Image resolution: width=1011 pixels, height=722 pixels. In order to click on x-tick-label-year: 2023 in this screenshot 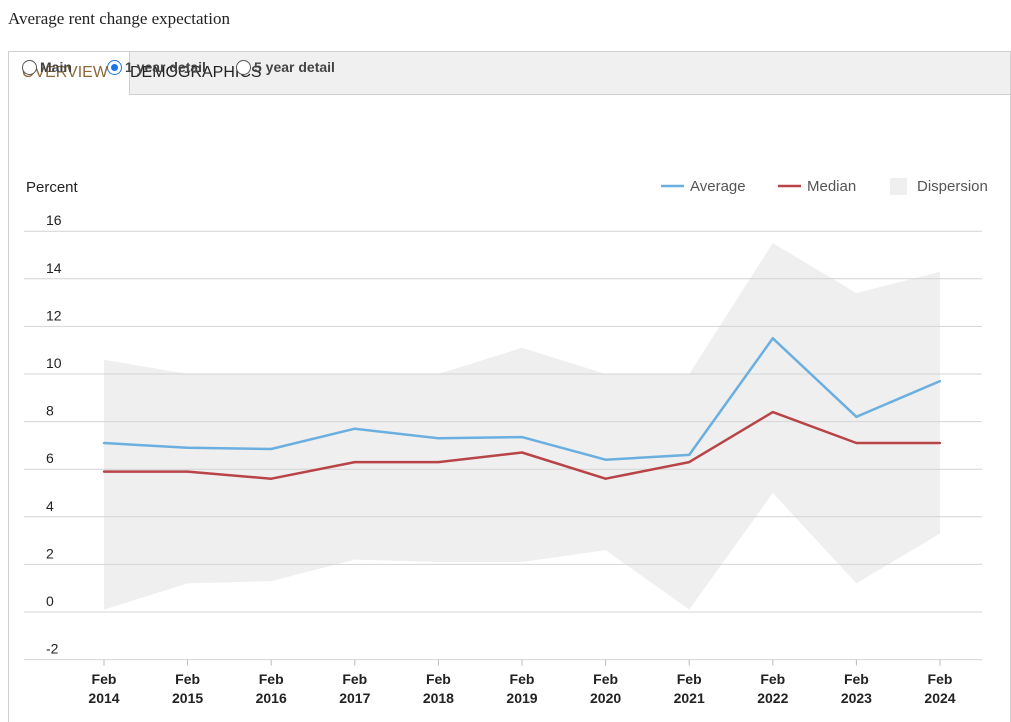, I will do `click(856, 698)`.